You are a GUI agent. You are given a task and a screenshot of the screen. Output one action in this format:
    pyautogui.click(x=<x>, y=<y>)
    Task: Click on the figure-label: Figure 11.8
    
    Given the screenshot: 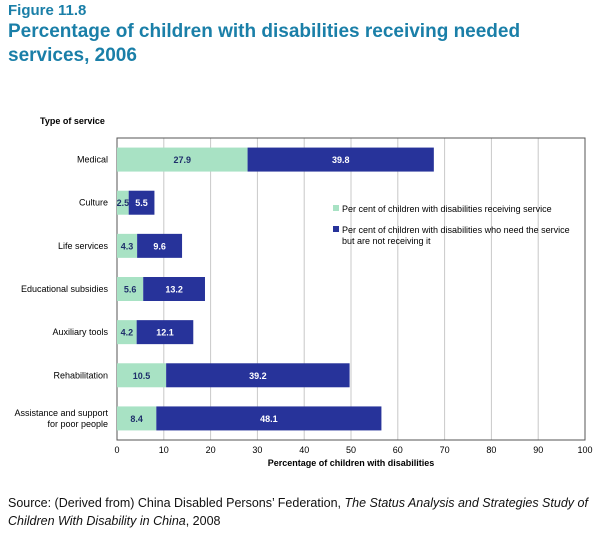 What is the action you would take?
    pyautogui.click(x=47, y=10)
    